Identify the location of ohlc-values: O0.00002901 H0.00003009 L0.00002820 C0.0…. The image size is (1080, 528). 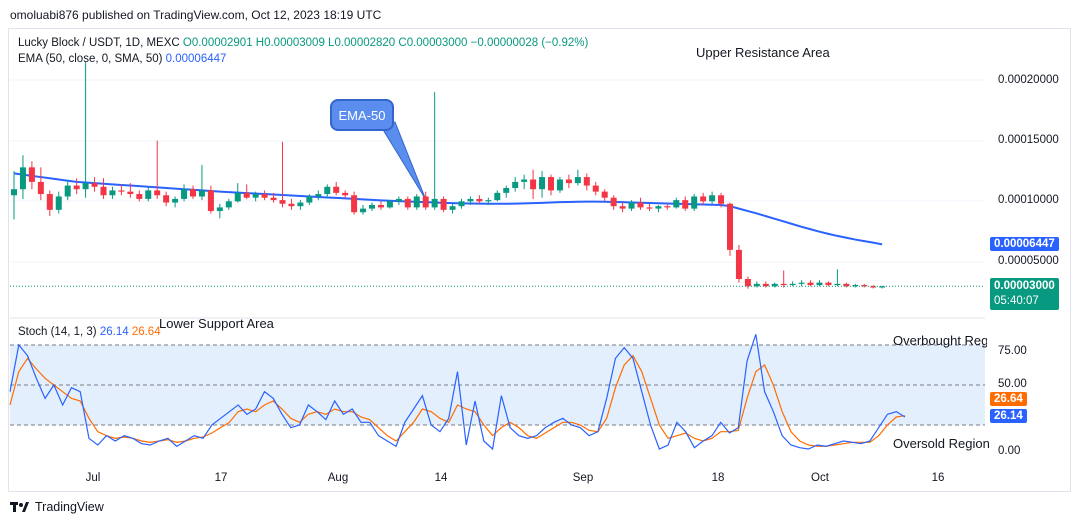
(385, 43).